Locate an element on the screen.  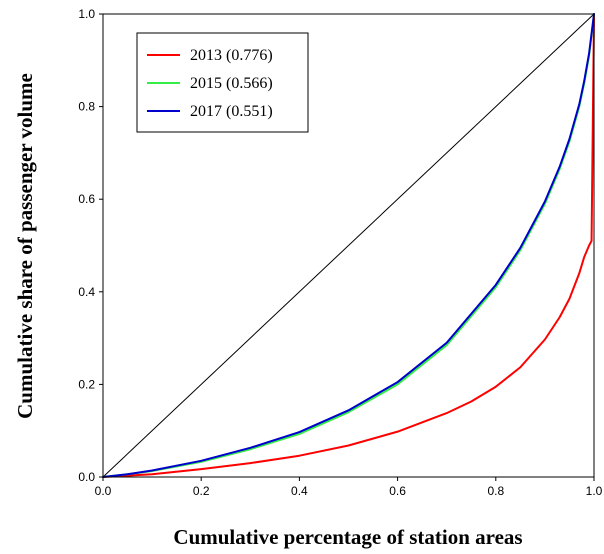
legend: 2013 (0.776) 2015 (0.566) 2017 (0.551) is located at coordinates (222, 82).